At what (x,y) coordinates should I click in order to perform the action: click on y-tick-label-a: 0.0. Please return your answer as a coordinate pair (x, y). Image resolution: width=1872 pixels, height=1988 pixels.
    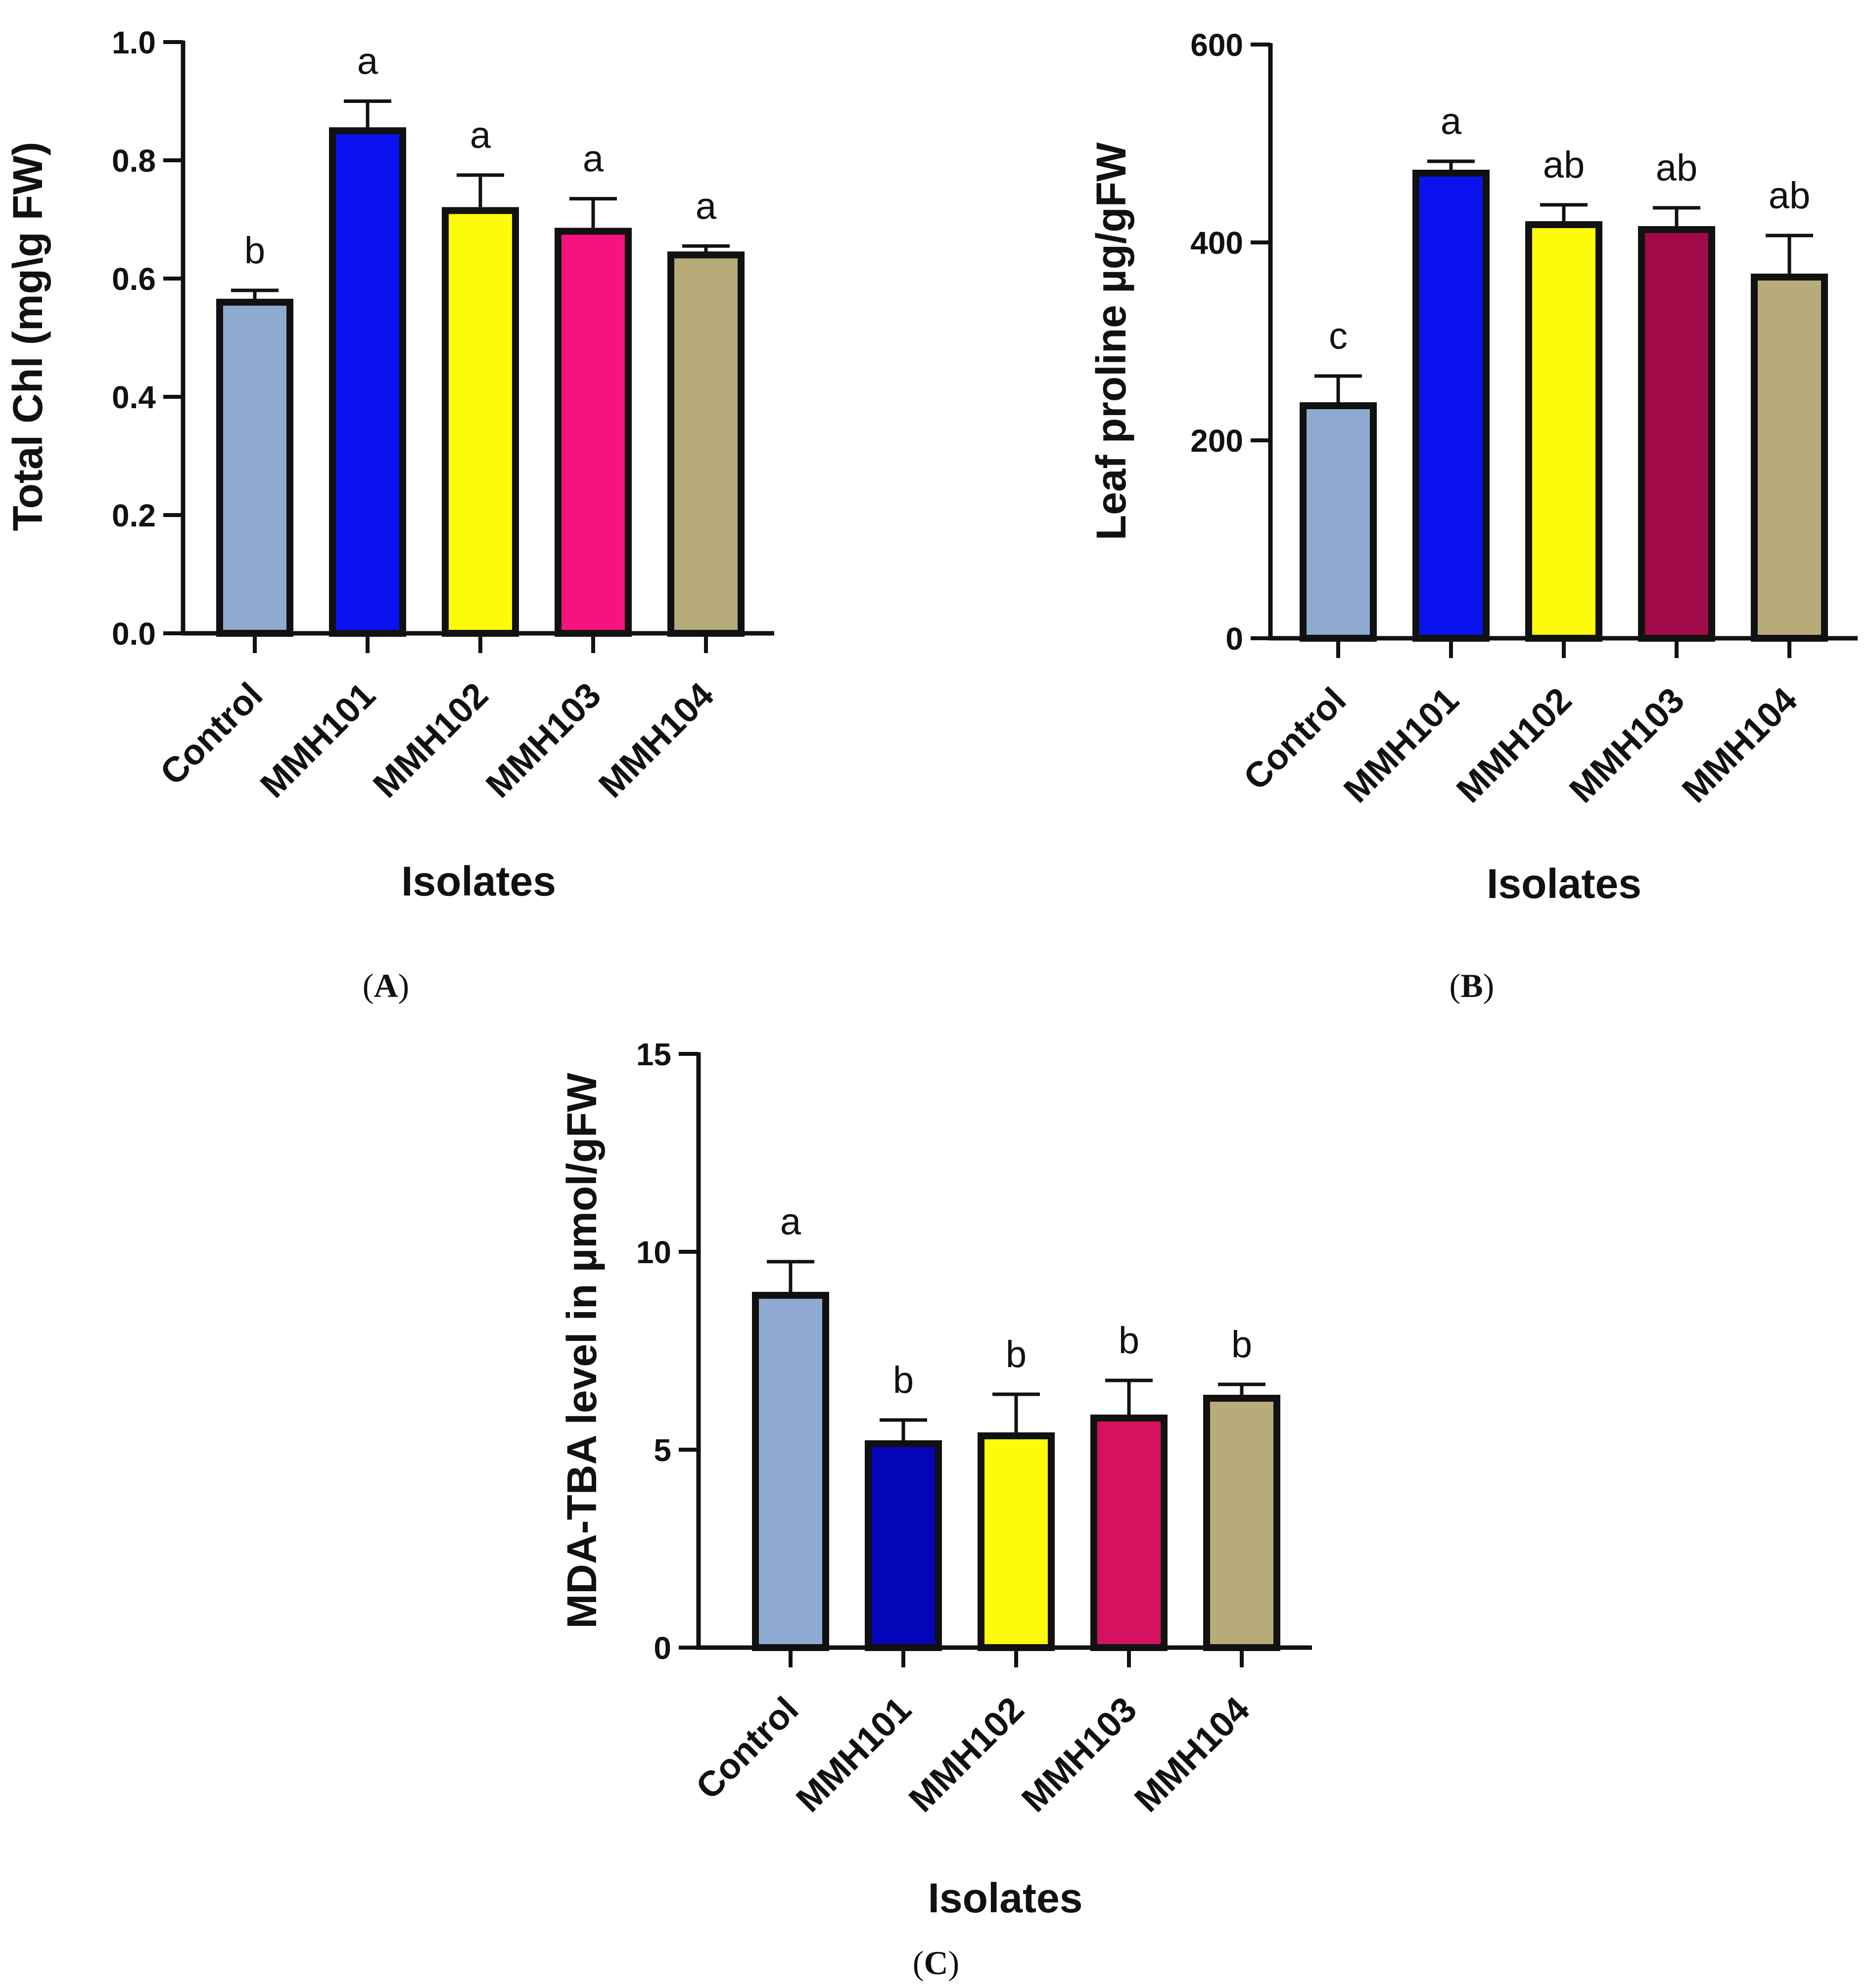
    Looking at the image, I should click on (134, 634).